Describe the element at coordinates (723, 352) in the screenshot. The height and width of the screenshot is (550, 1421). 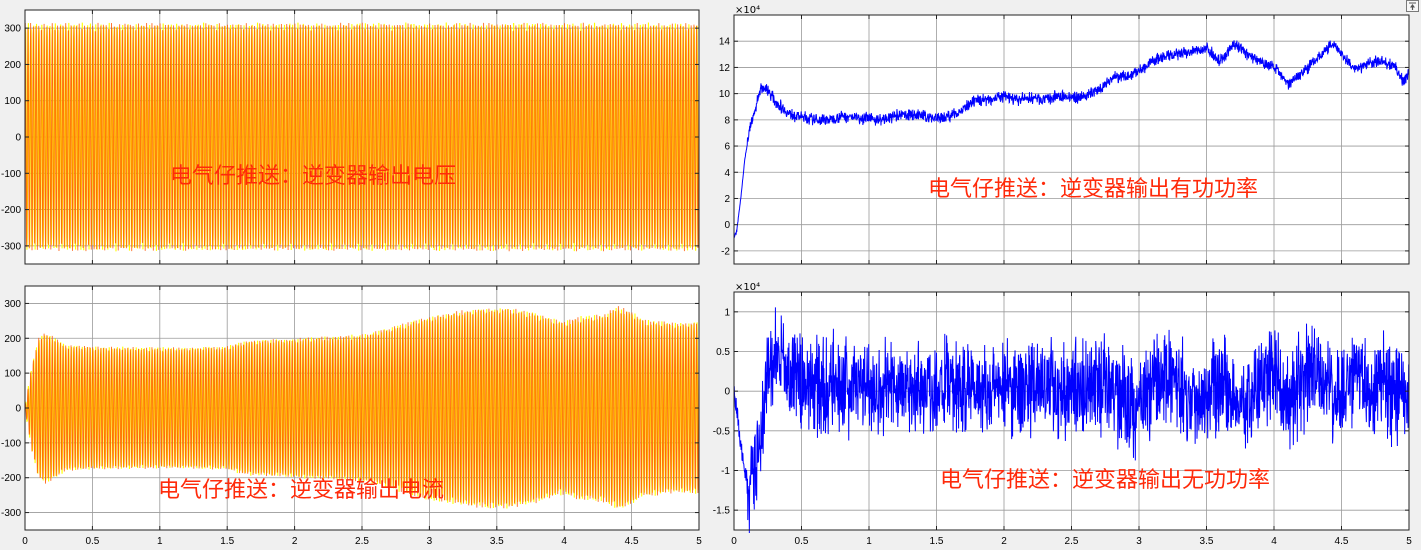
I see `y-tick-label: 0.5` at that location.